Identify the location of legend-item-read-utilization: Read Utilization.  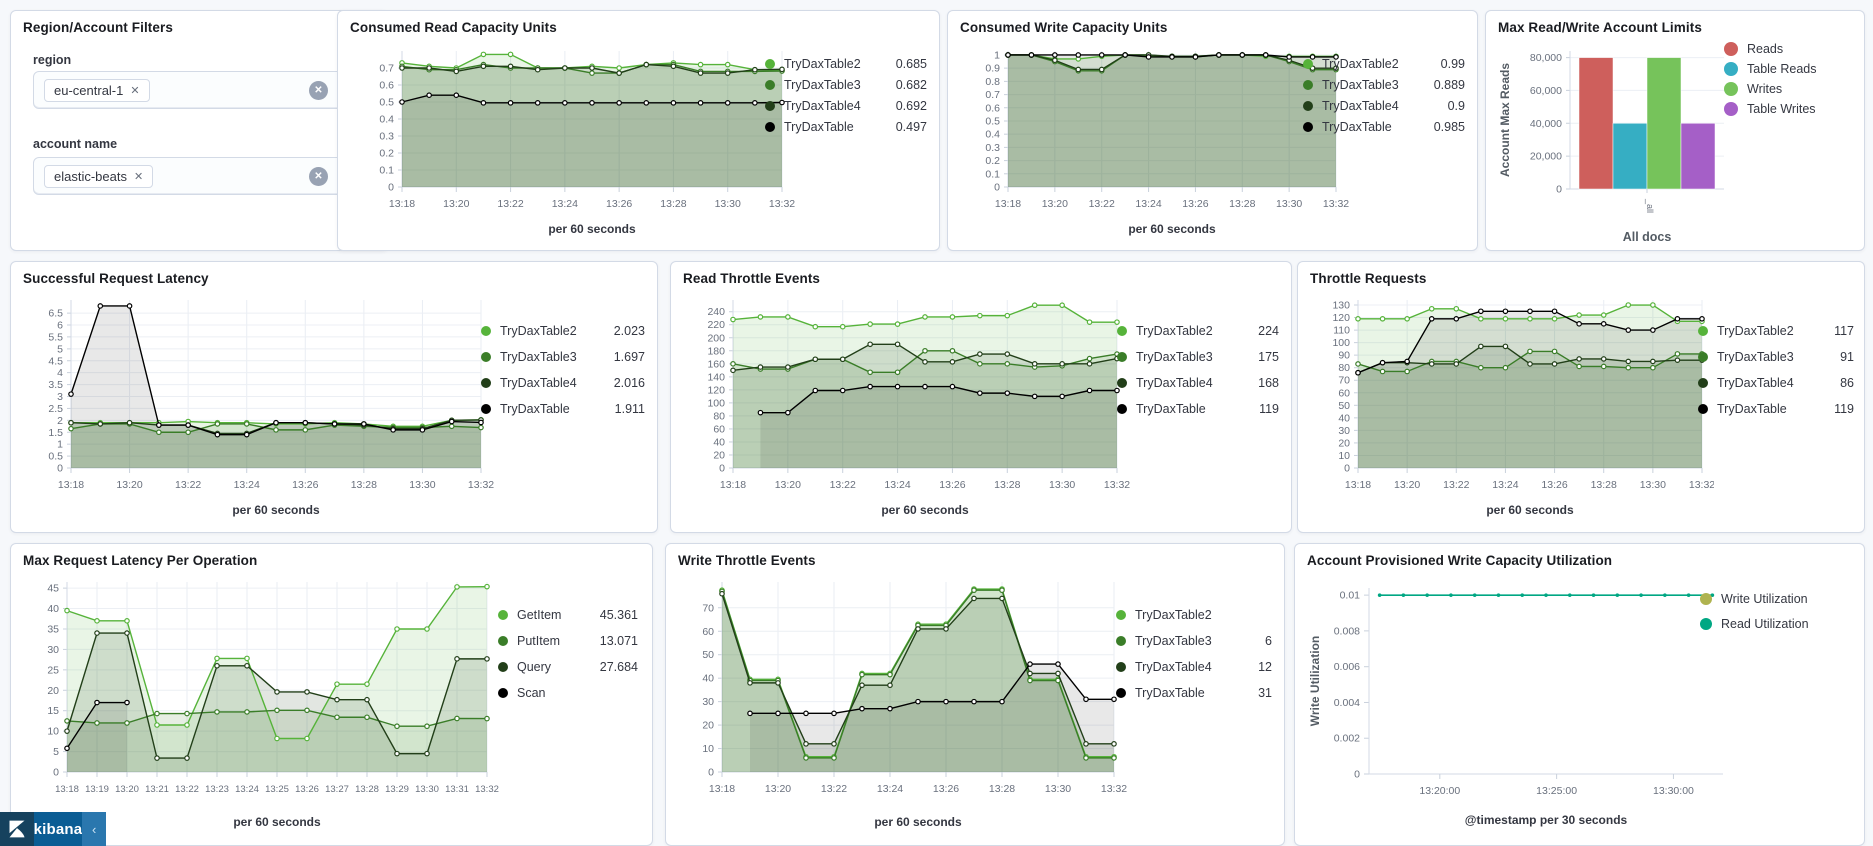
(1775, 623).